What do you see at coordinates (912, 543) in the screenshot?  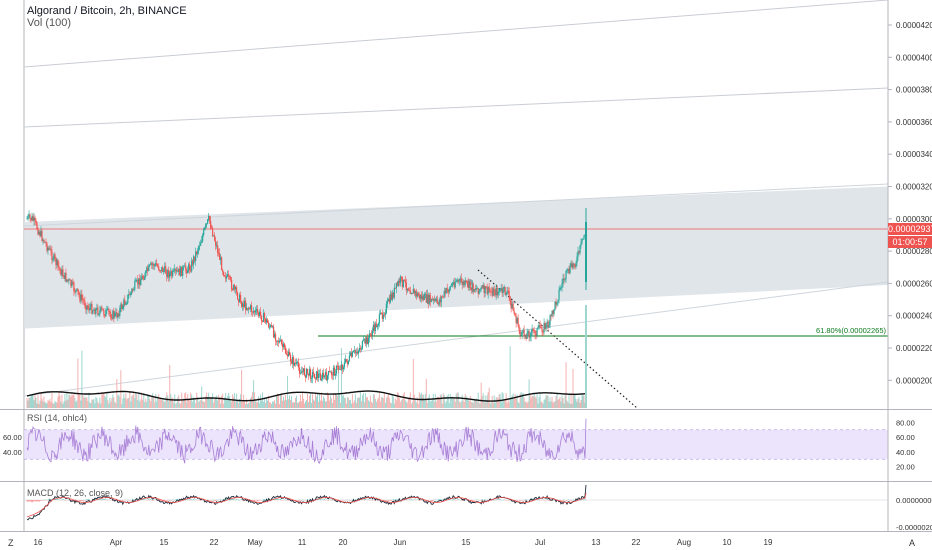 I see `auto-scale-button: A` at bounding box center [912, 543].